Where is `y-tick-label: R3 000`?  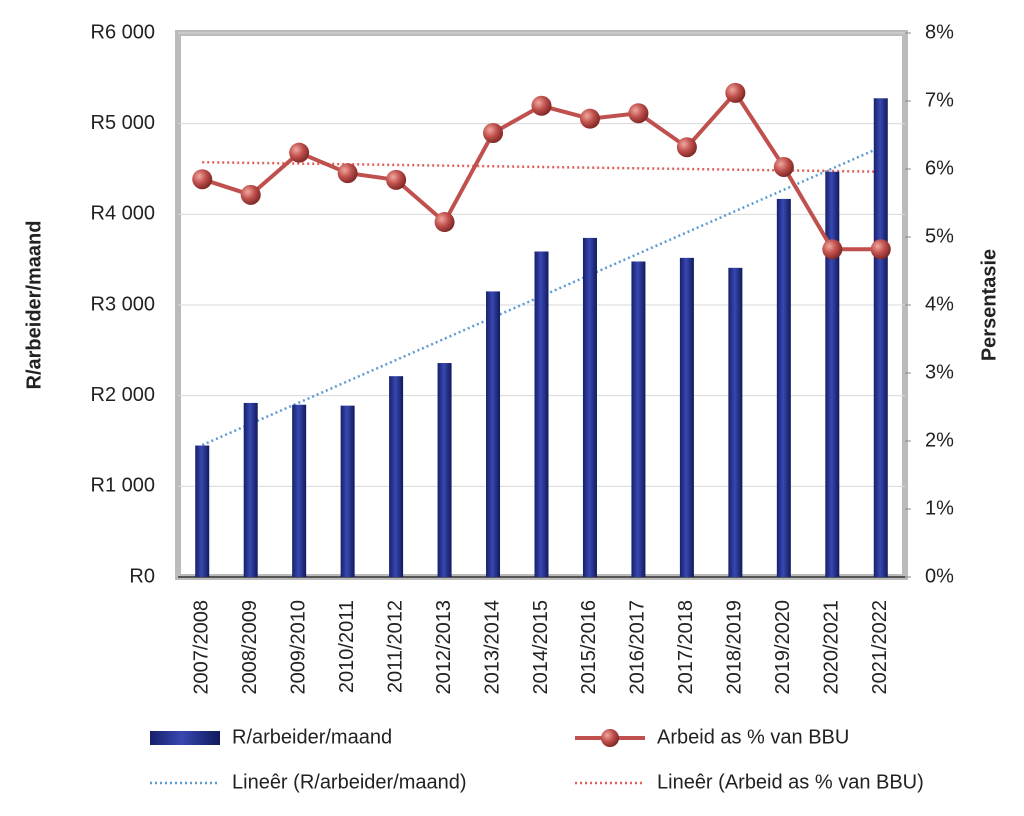
y-tick-label: R3 000 is located at coordinates (123, 304).